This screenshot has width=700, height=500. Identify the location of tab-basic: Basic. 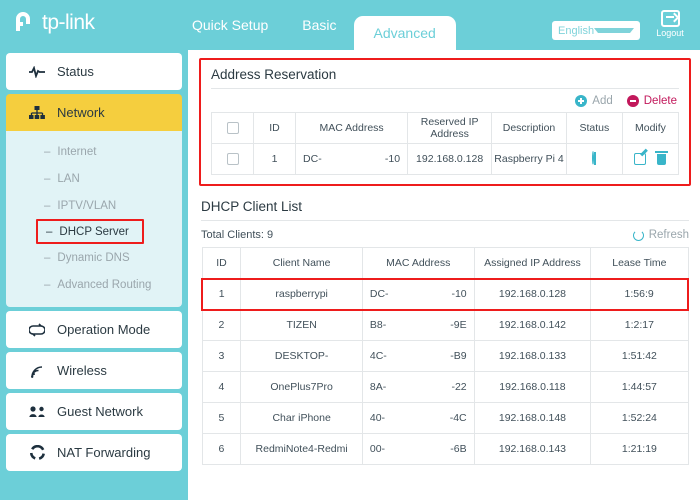
(319, 25).